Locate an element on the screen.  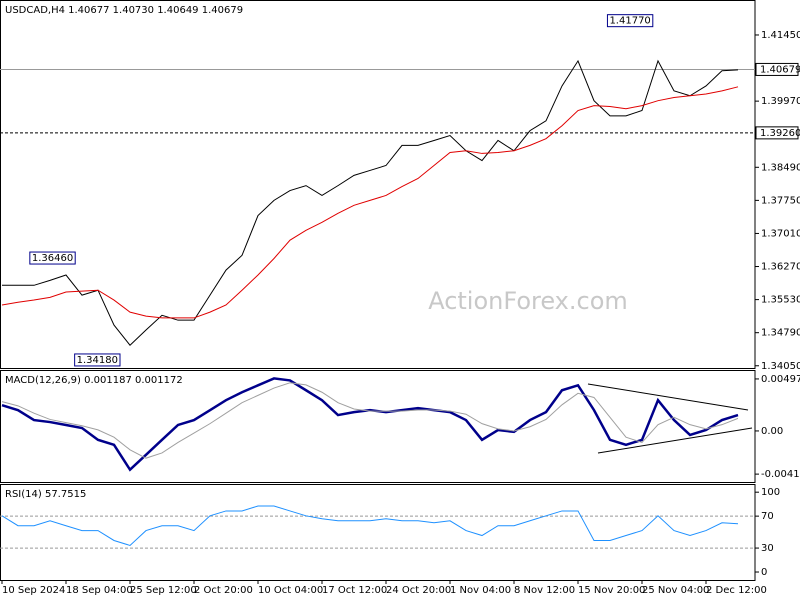
panel-title: RSI(14) 57.7515 is located at coordinates (45, 494).